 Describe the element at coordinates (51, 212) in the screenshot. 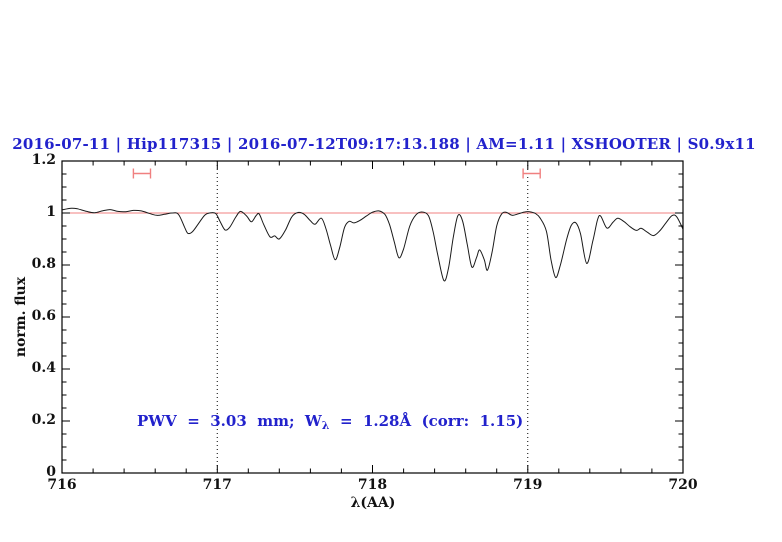

I see `y-tick-label: 1` at that location.